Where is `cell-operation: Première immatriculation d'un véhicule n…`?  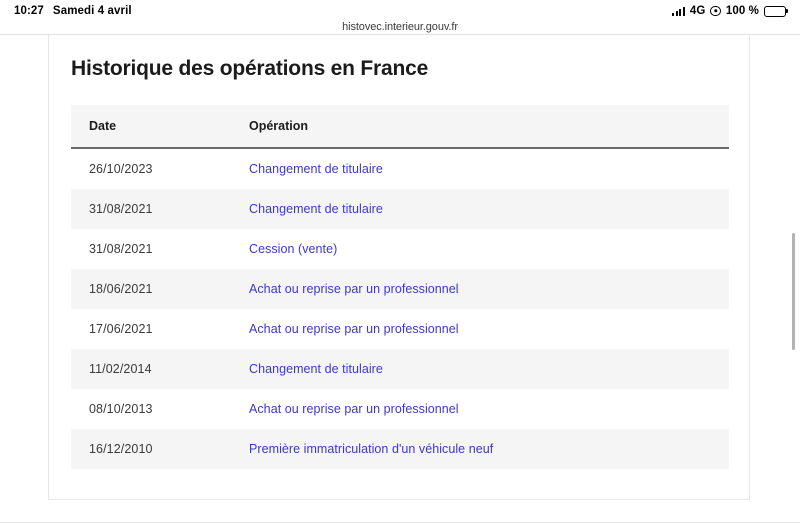 cell-operation: Première immatriculation d'un véhicule n… is located at coordinates (480, 449).